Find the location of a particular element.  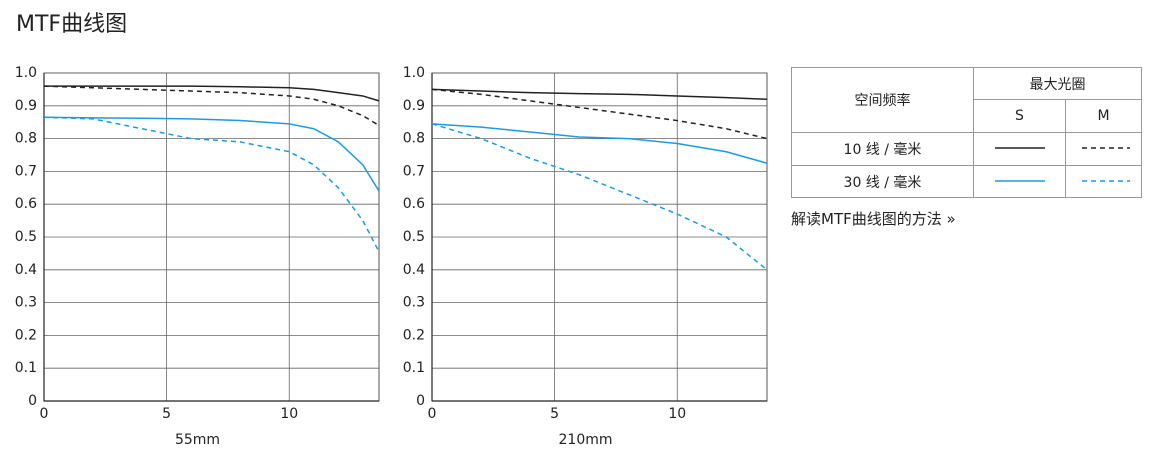

help-link: 解读MTF曲线图的方法 » is located at coordinates (873, 219).